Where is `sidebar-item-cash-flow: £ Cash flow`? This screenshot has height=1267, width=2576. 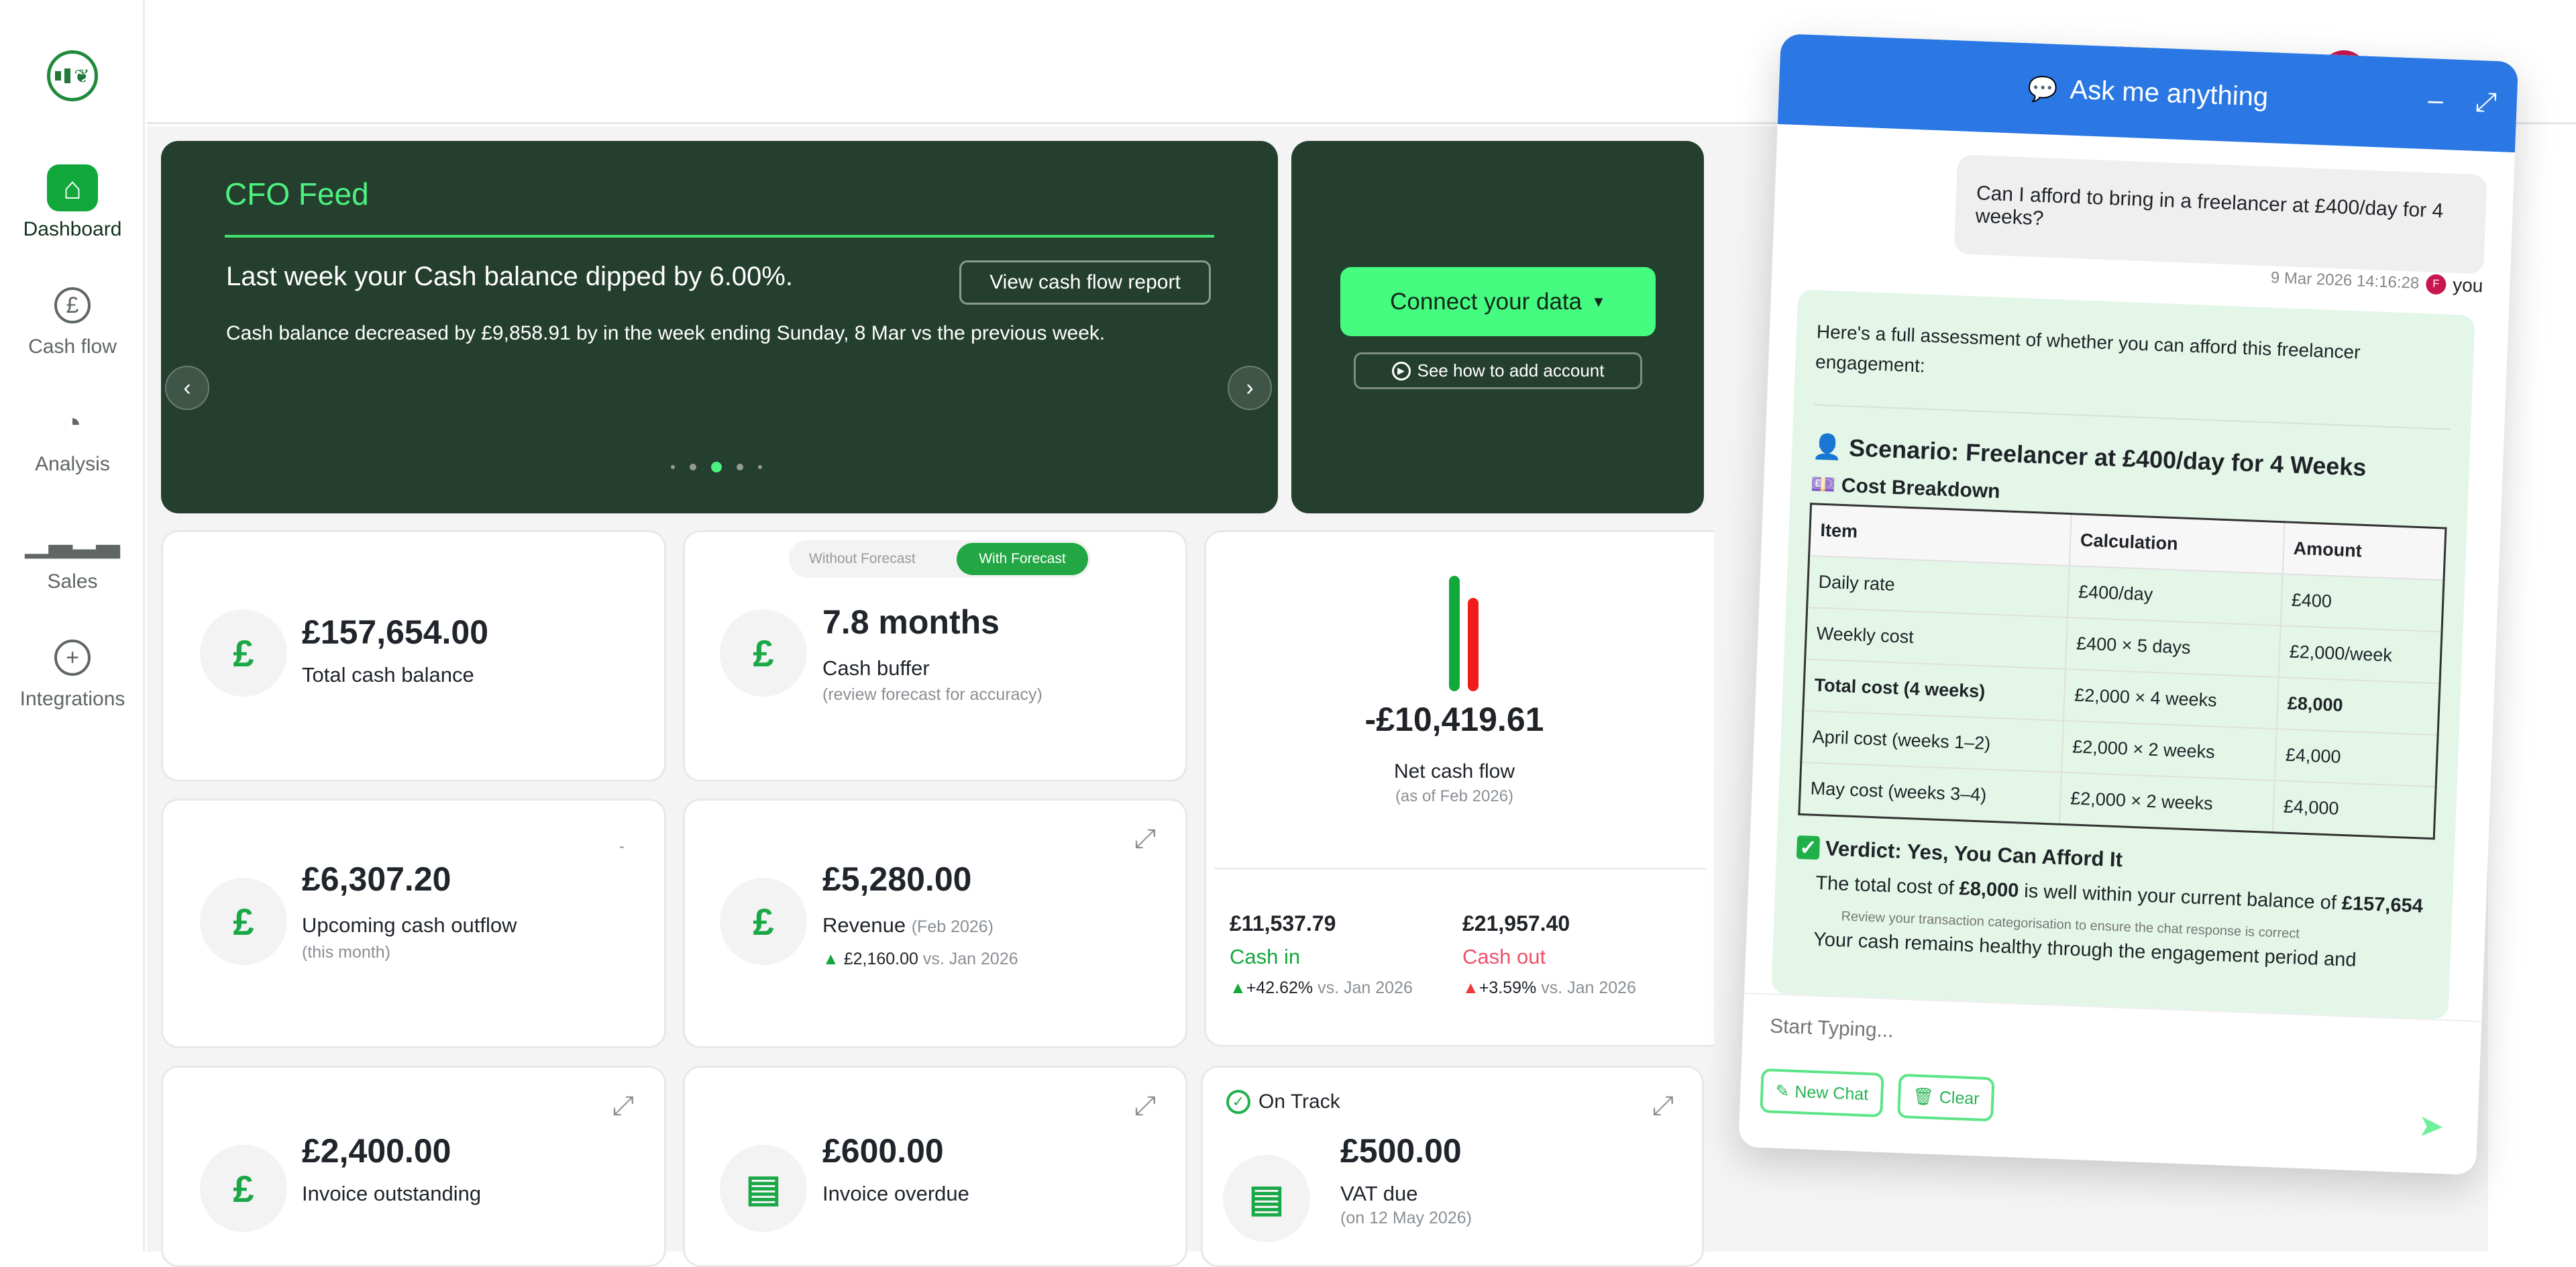
sidebar-item-cash-flow: £ Cash flow is located at coordinates (72, 320).